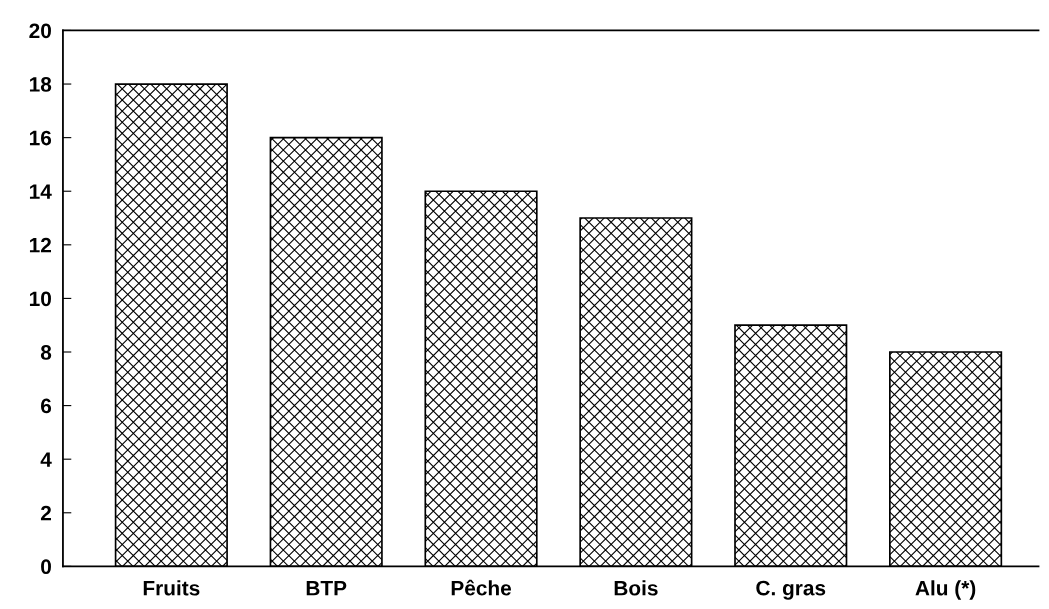  I want to click on x-tick-label: Fruits, so click(171, 588).